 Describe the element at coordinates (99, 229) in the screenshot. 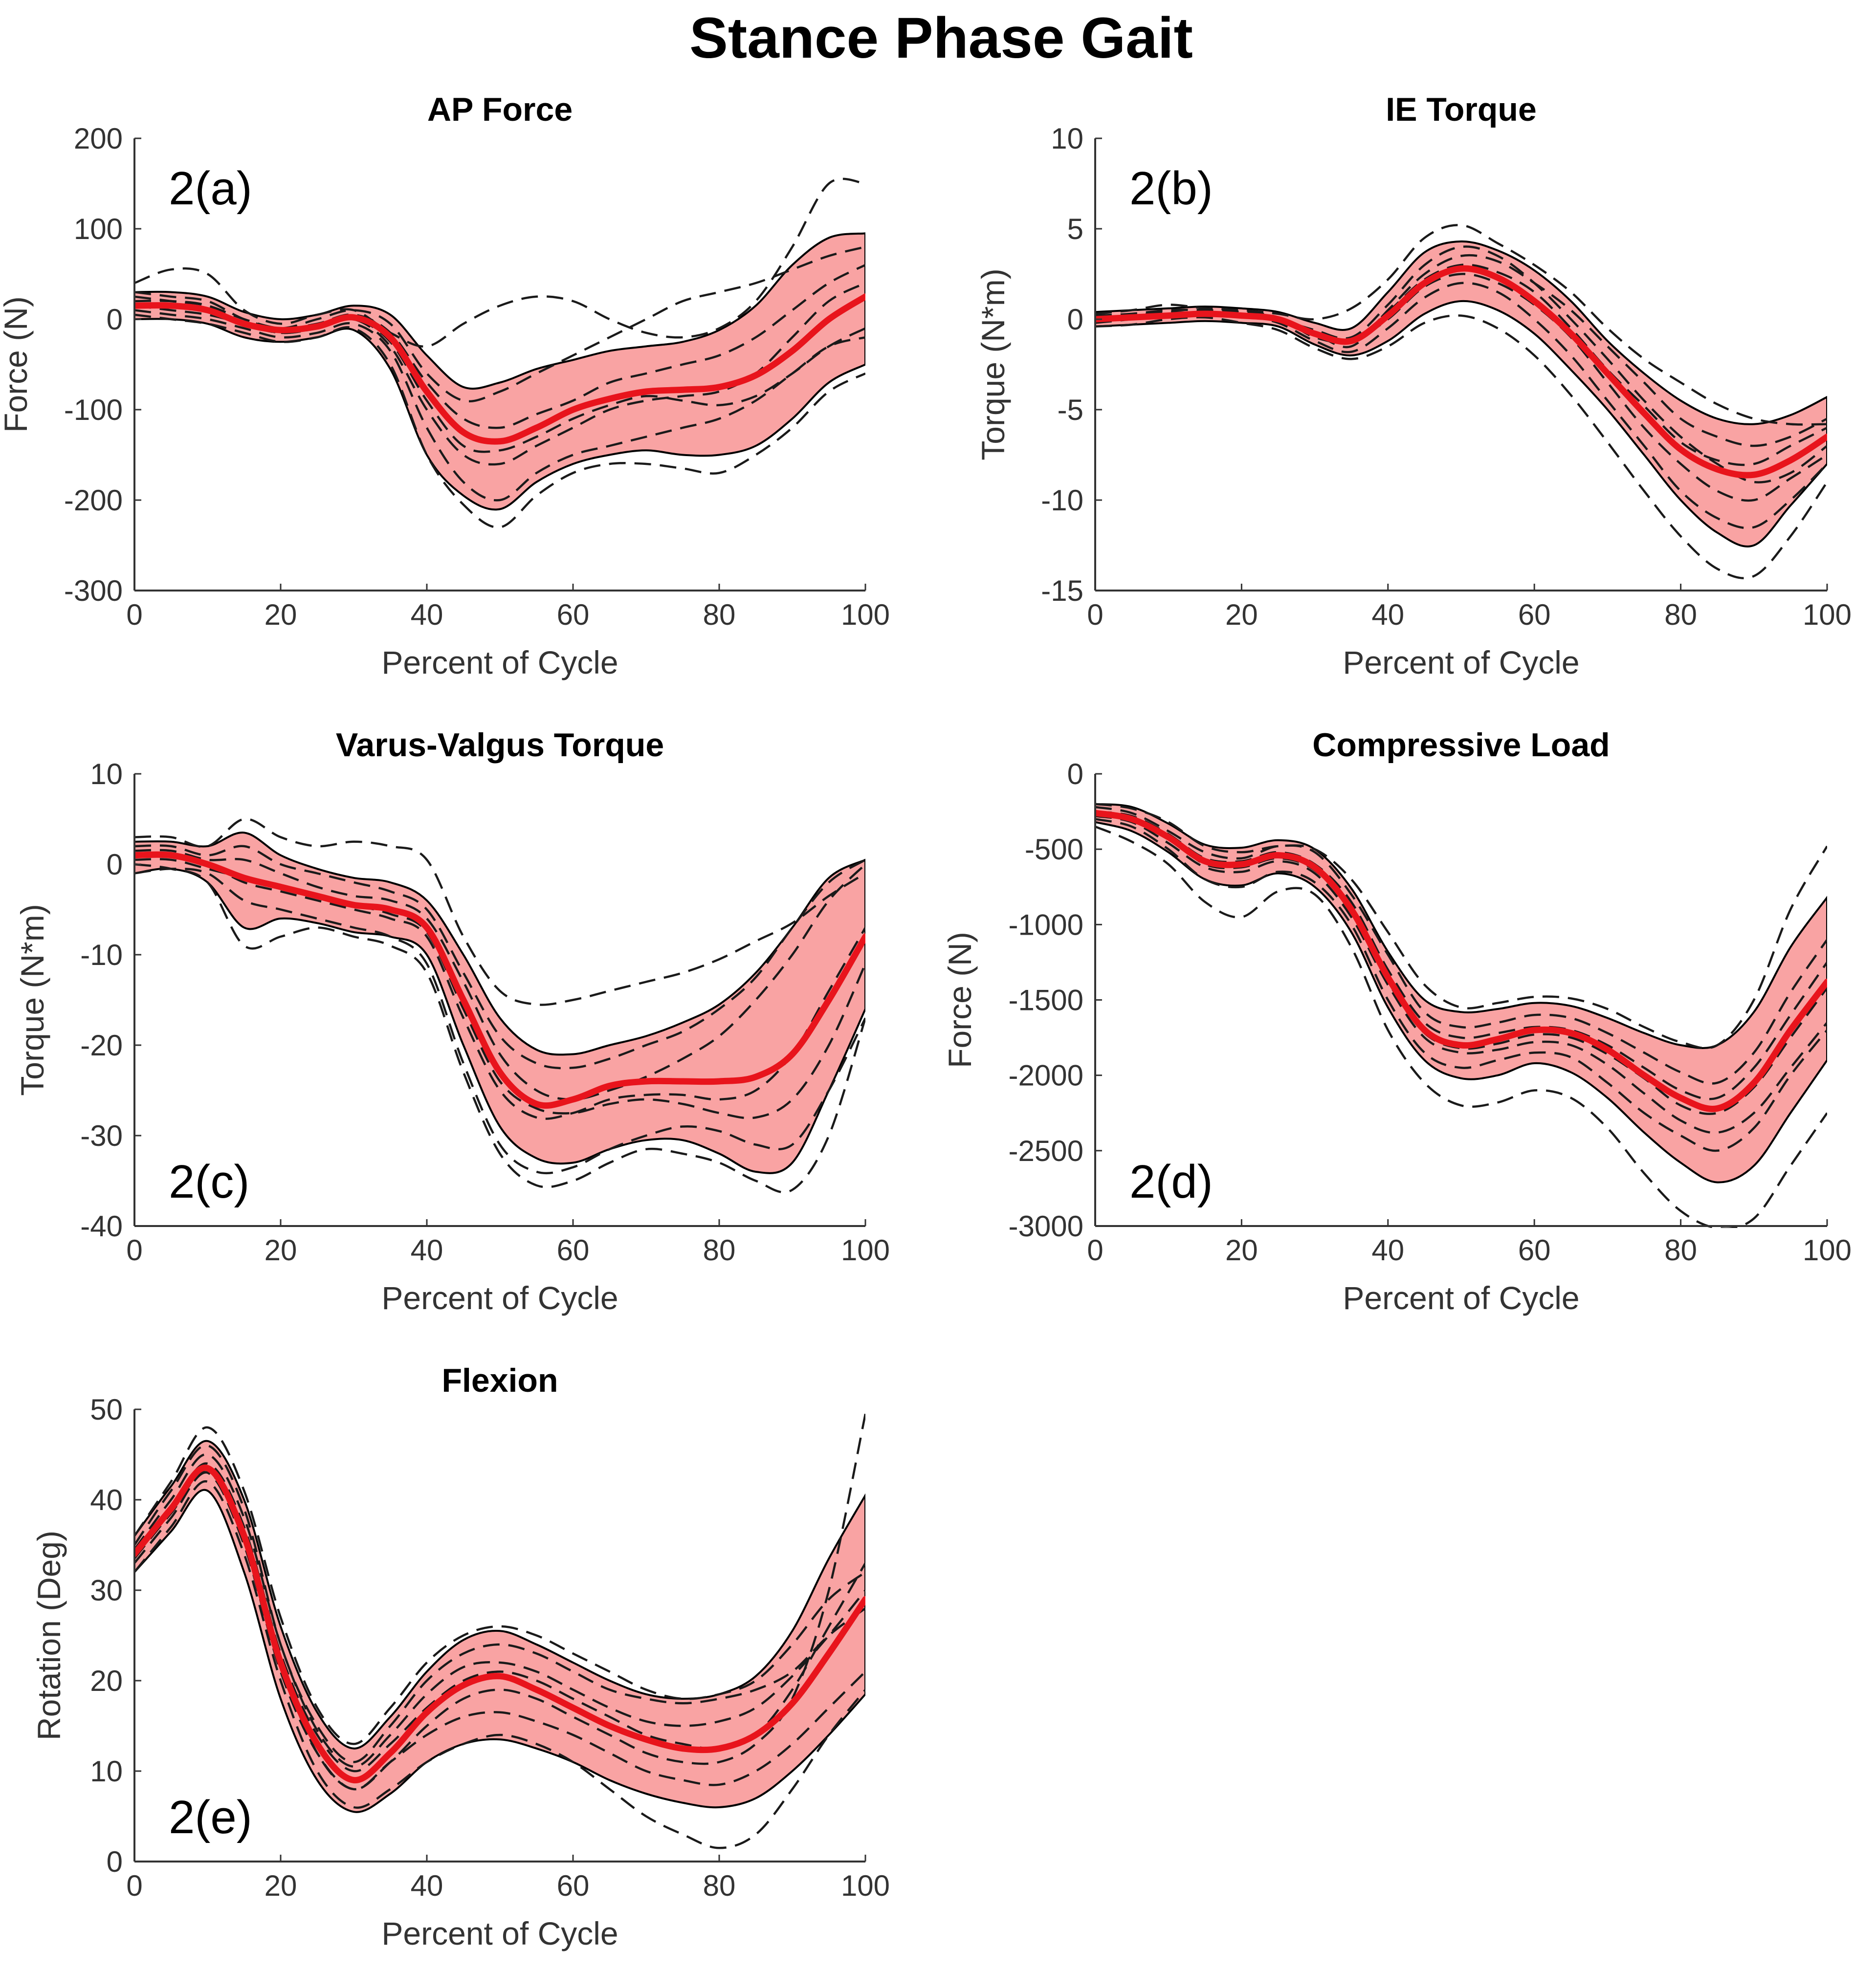

I see `y-tick-label: 100` at that location.